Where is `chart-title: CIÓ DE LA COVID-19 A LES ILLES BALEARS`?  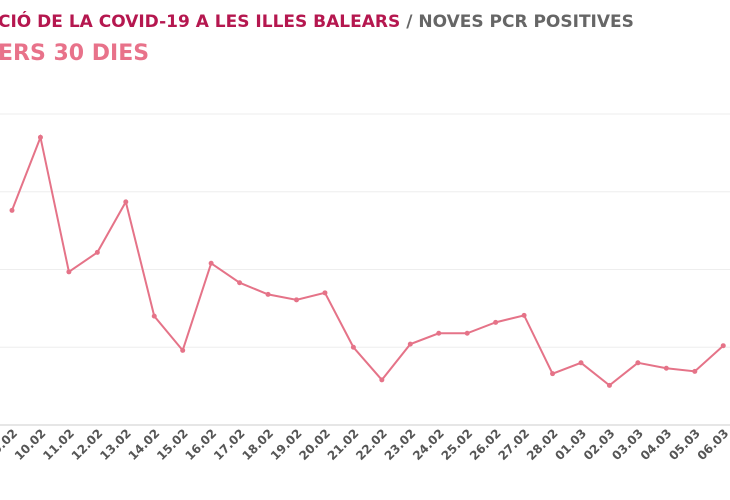
chart-title: CIÓ DE LA COVID-19 A LES ILLES BALEARS is located at coordinates (200, 21).